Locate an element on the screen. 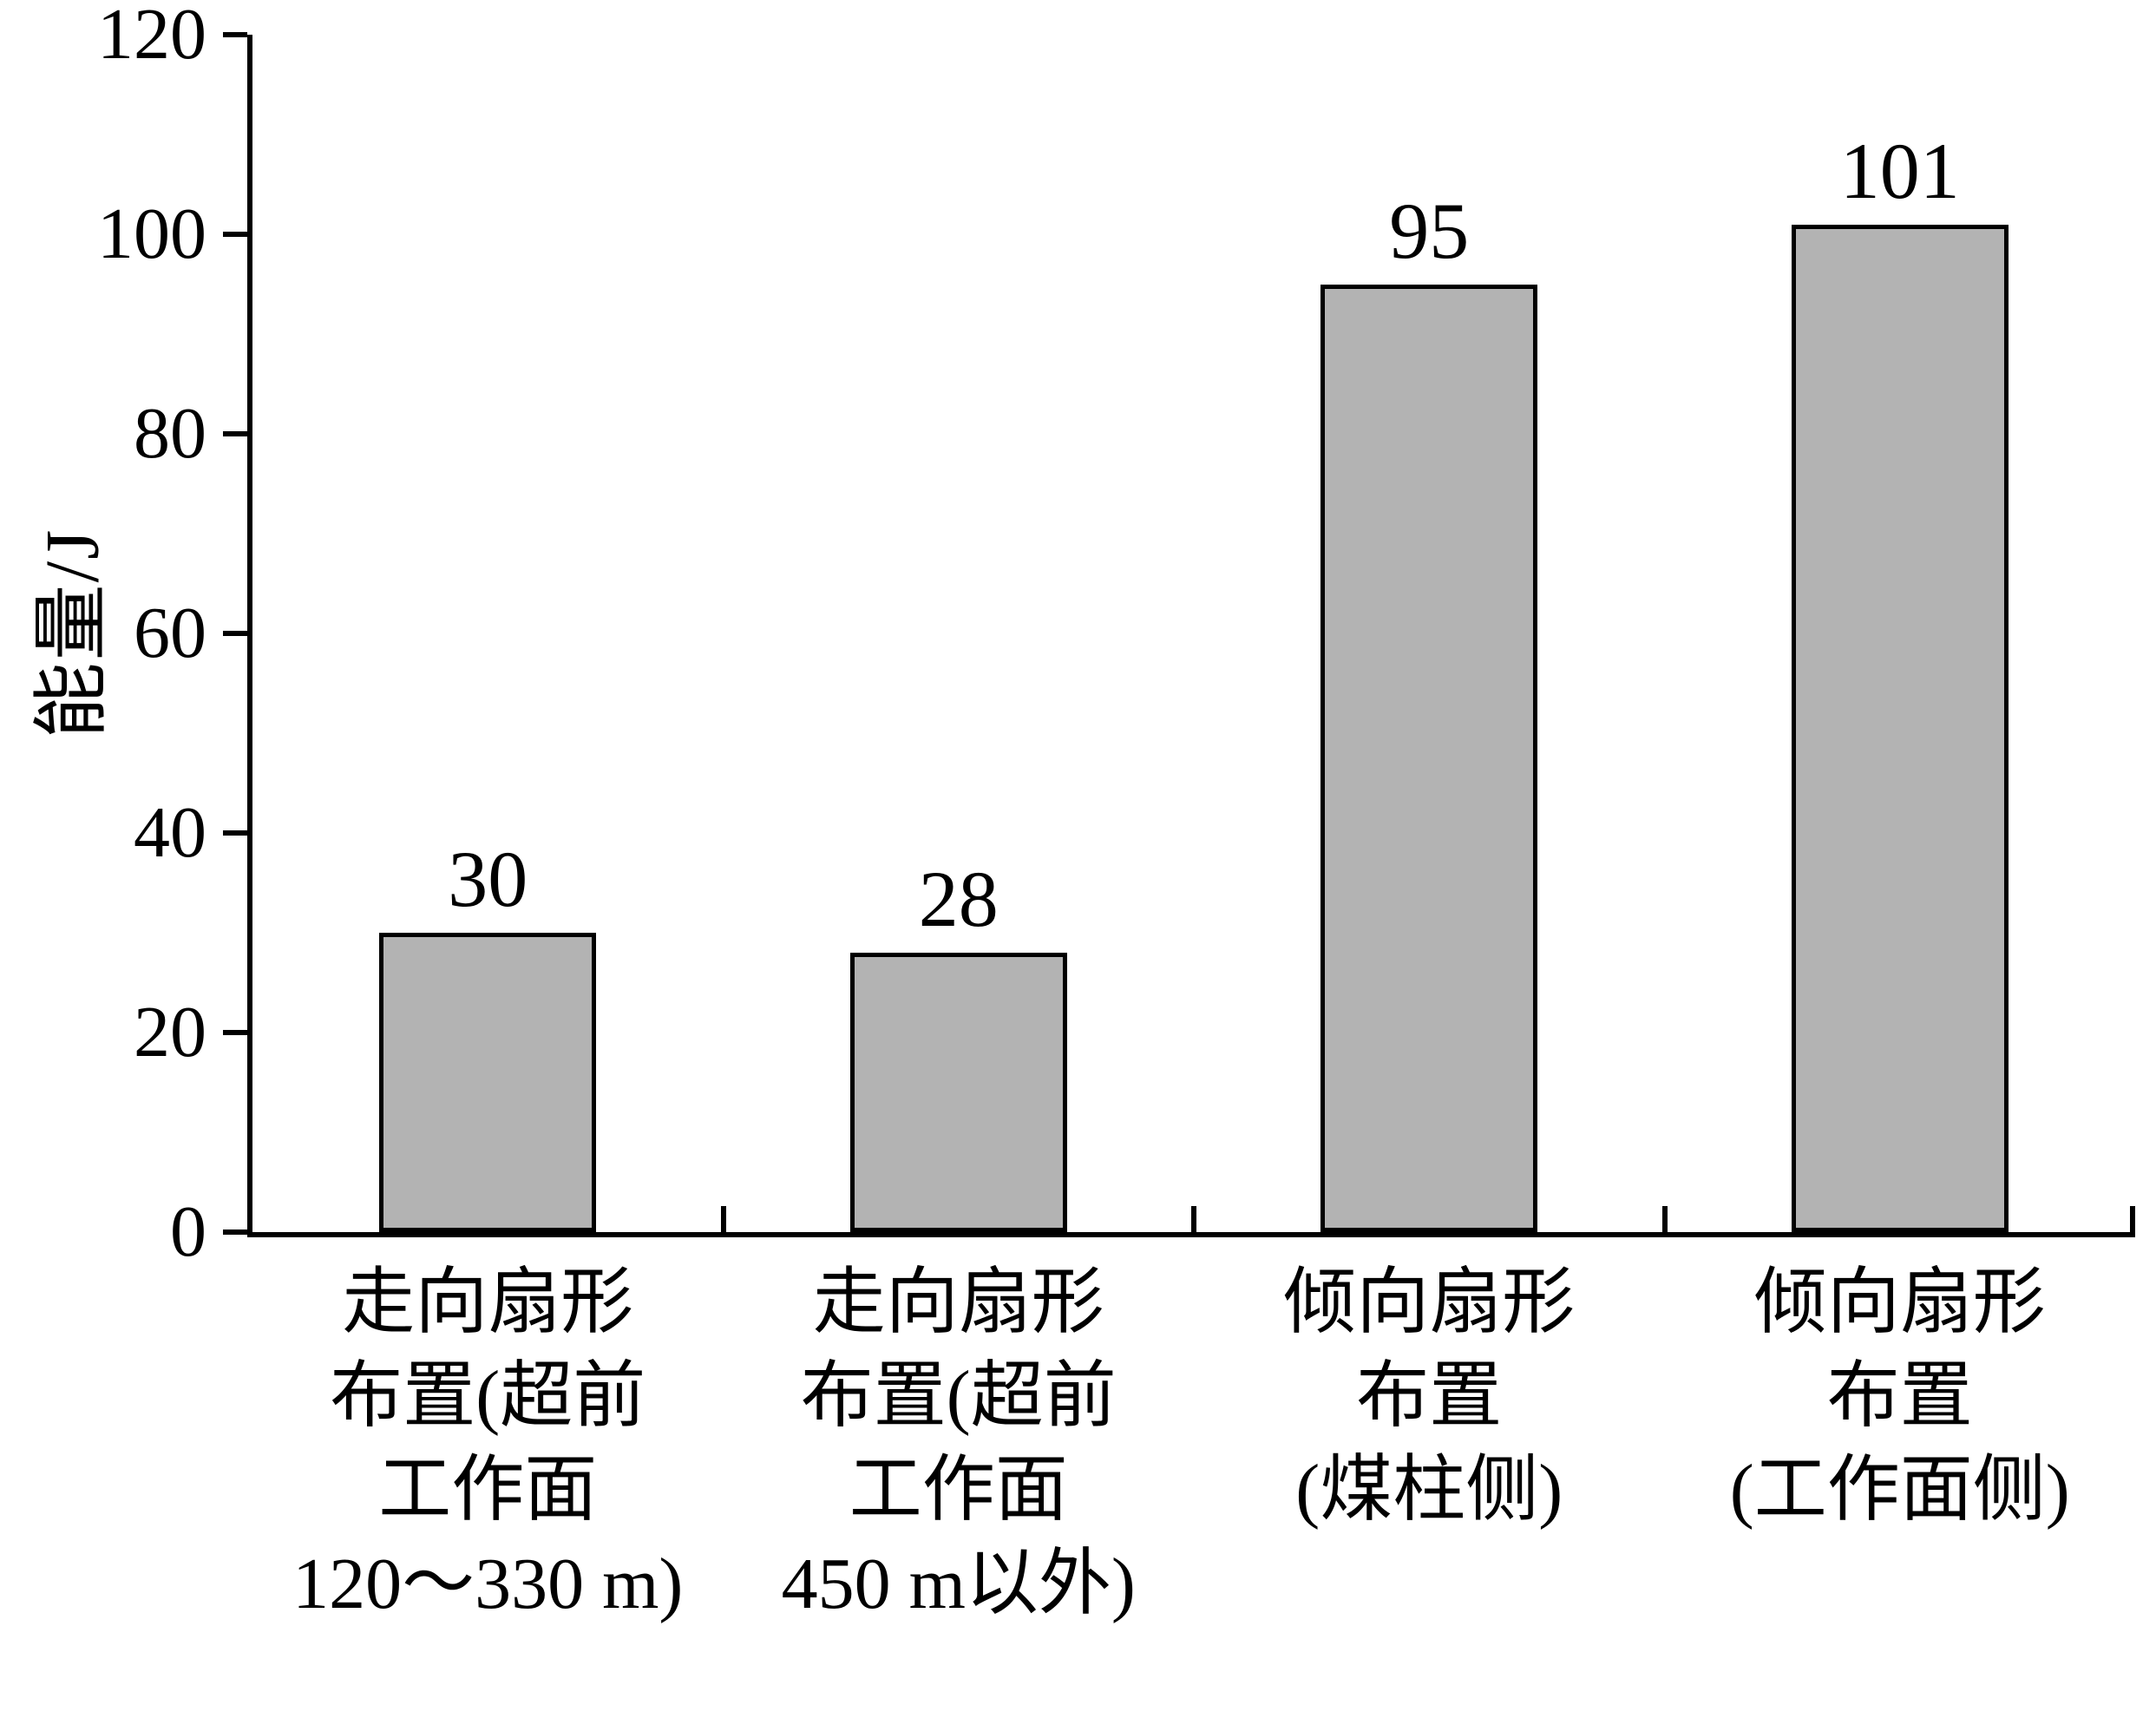 This screenshot has width=2156, height=1718. y-tick-label: 20 is located at coordinates (170, 1032).